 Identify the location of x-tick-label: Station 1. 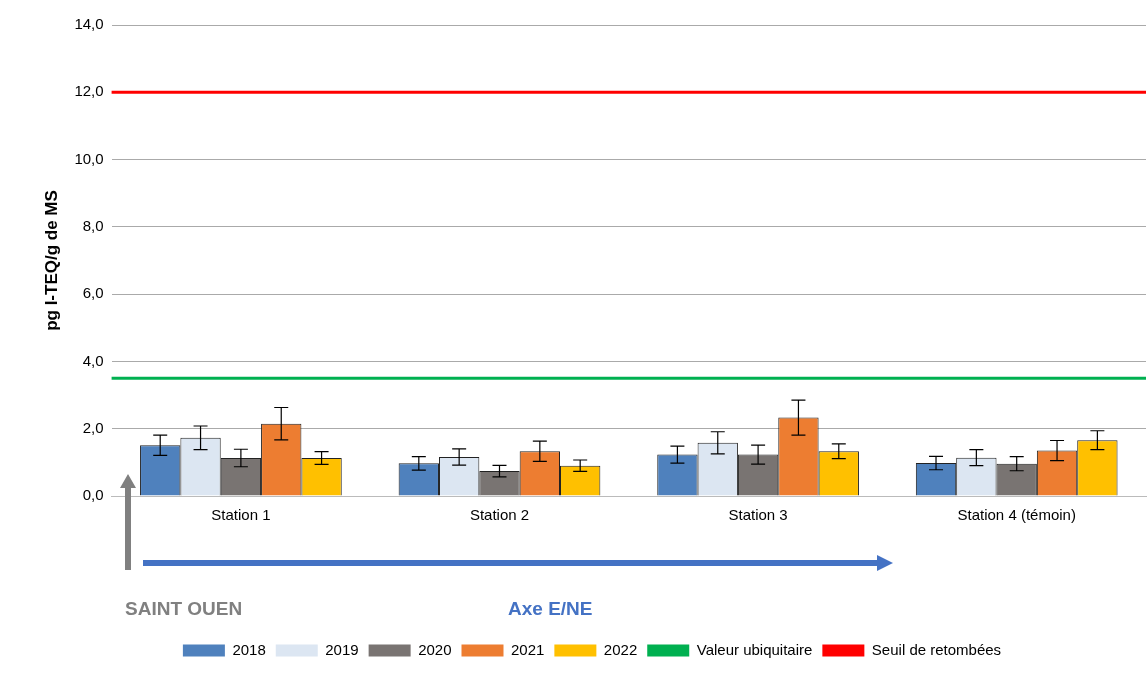
(241, 515).